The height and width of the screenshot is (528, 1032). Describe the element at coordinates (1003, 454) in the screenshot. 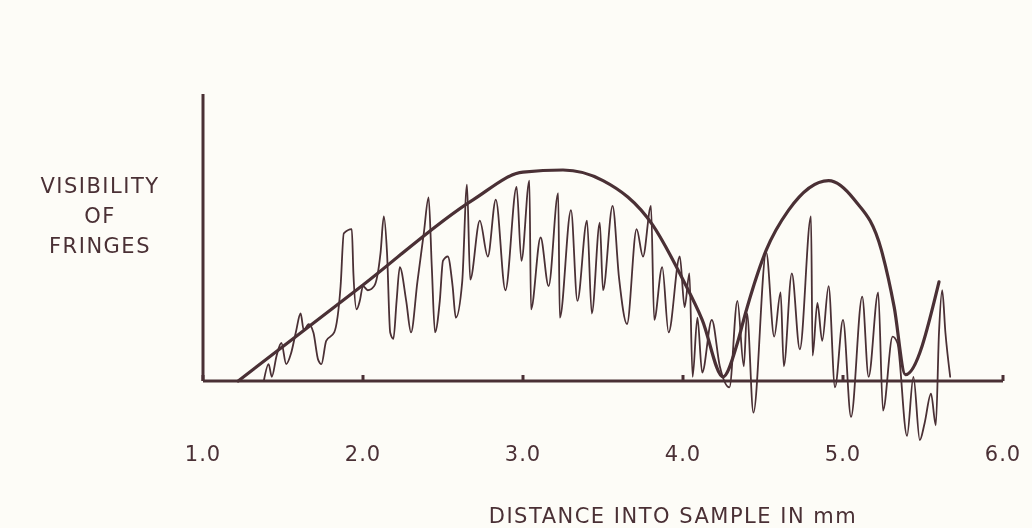

I see `x-tick-label: 6.0` at that location.